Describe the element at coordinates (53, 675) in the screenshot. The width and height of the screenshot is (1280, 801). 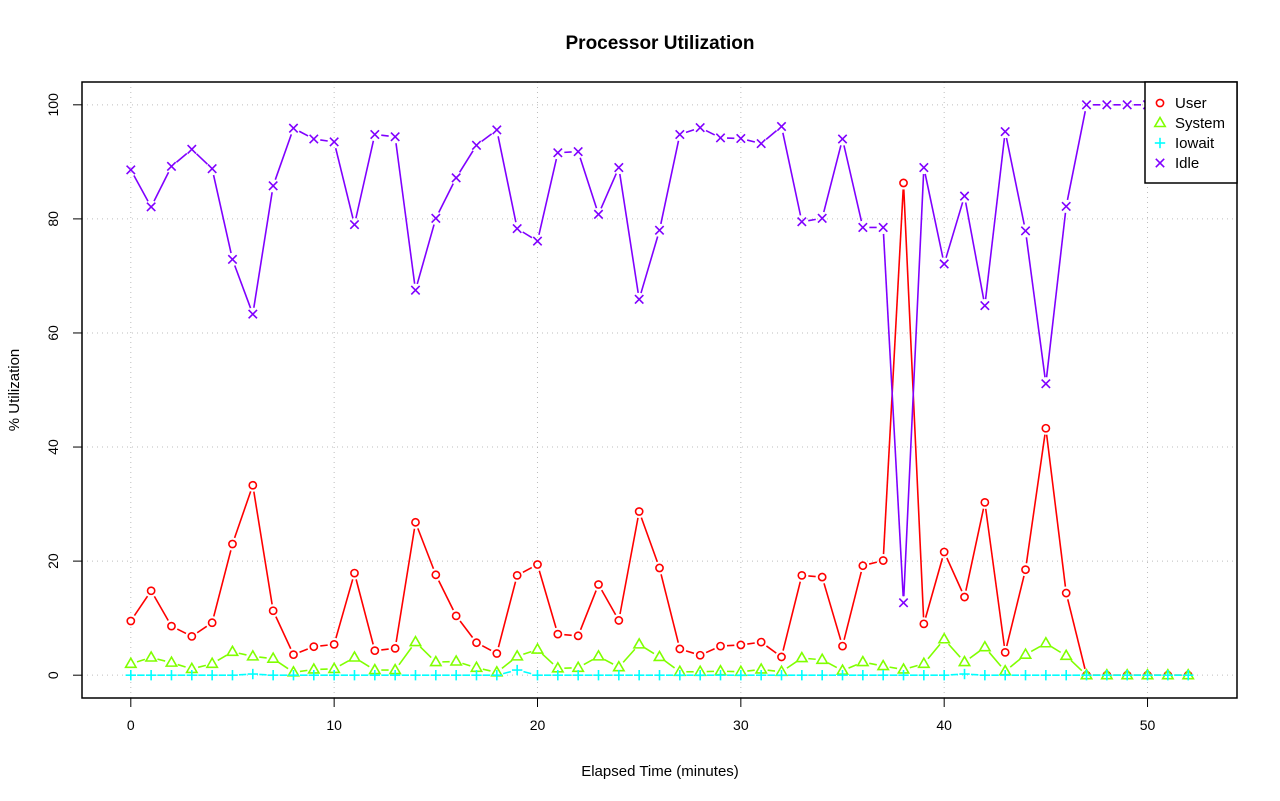
I see `y-tick-label: 0` at that location.